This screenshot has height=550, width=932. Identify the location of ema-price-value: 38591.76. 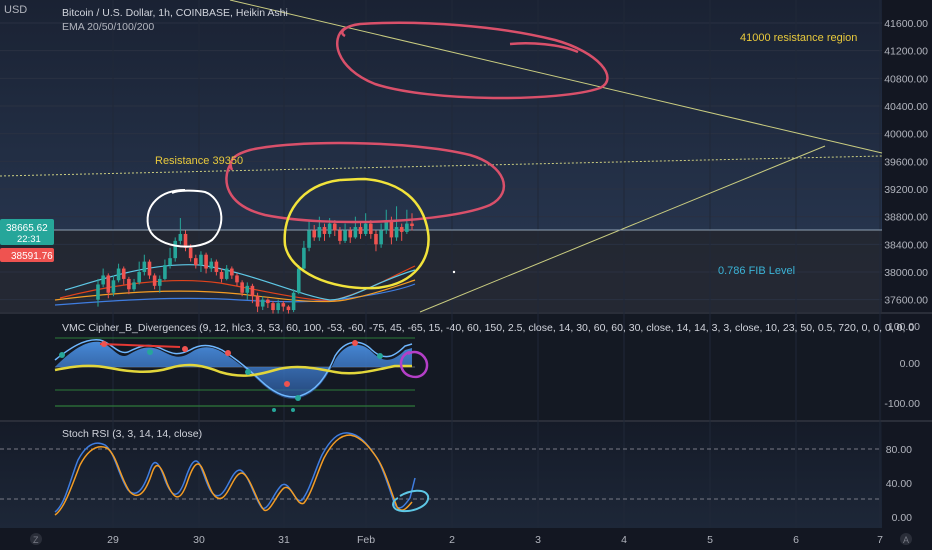
(32, 256).